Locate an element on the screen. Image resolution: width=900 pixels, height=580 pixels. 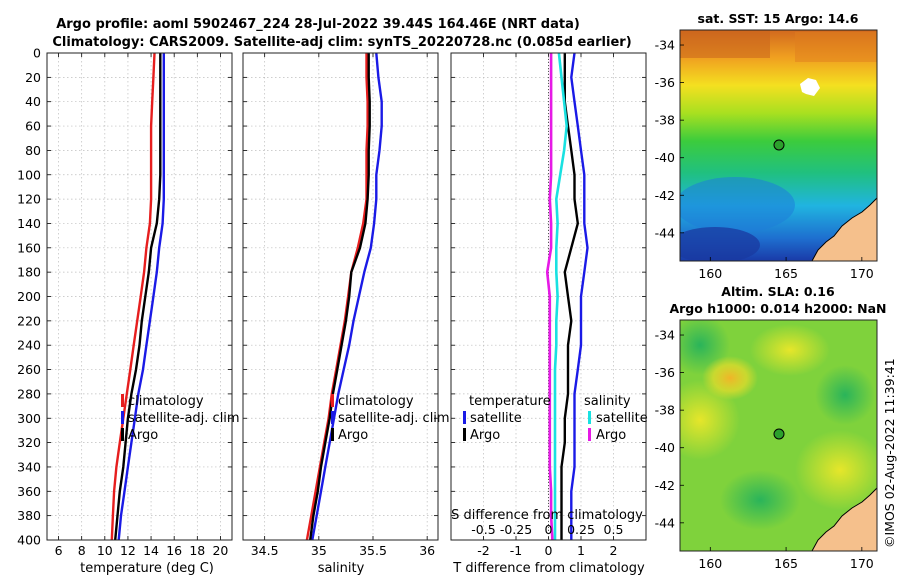
sla-green-patch is located at coordinates (760, 500).